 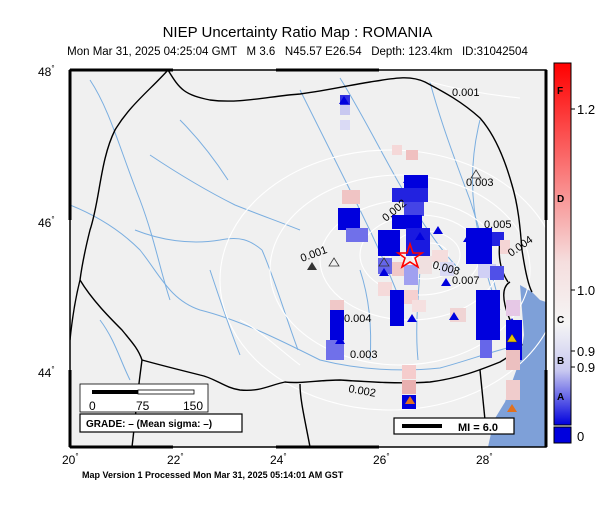 What do you see at coordinates (478, 428) in the screenshot?
I see `mi-legend-text: MI = 6.0` at bounding box center [478, 428].